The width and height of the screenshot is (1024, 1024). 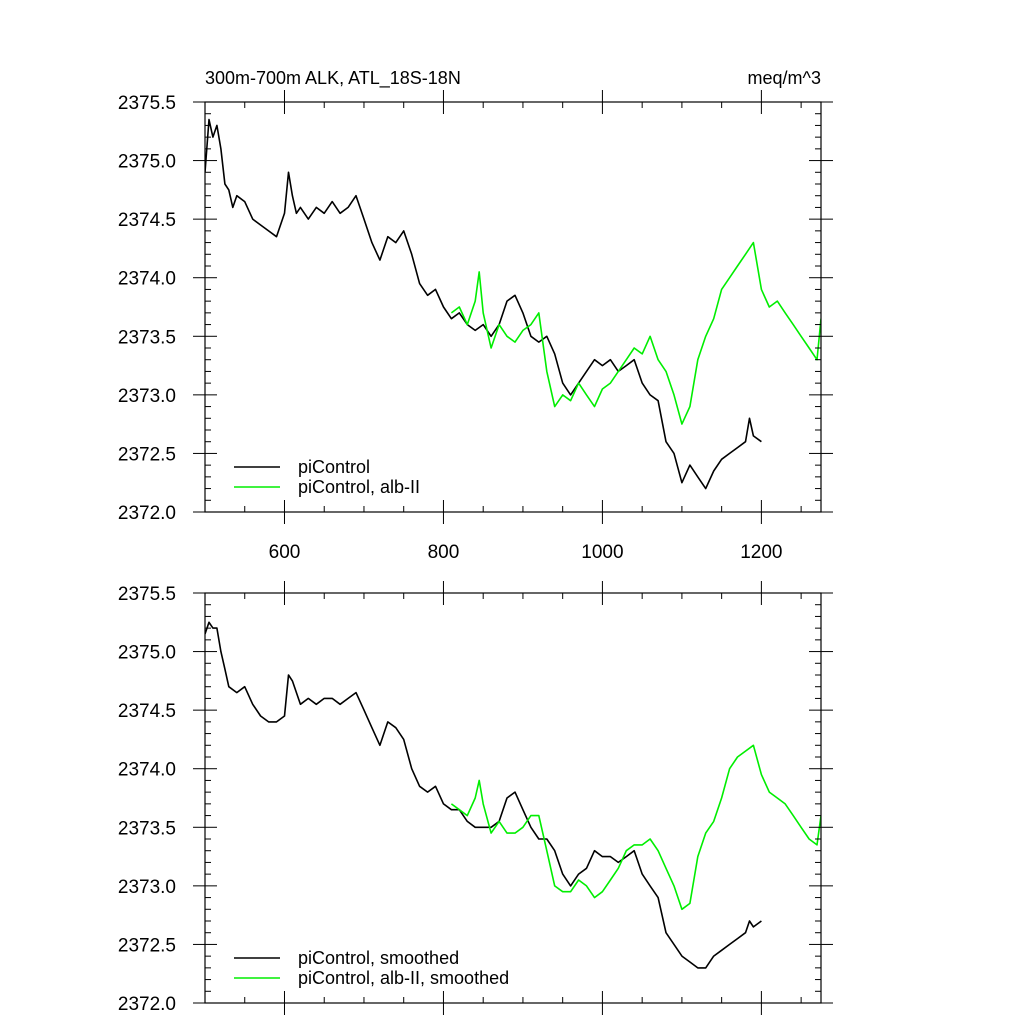 What do you see at coordinates (784, 78) in the screenshot?
I see `panel1-units: meq/m^3` at bounding box center [784, 78].